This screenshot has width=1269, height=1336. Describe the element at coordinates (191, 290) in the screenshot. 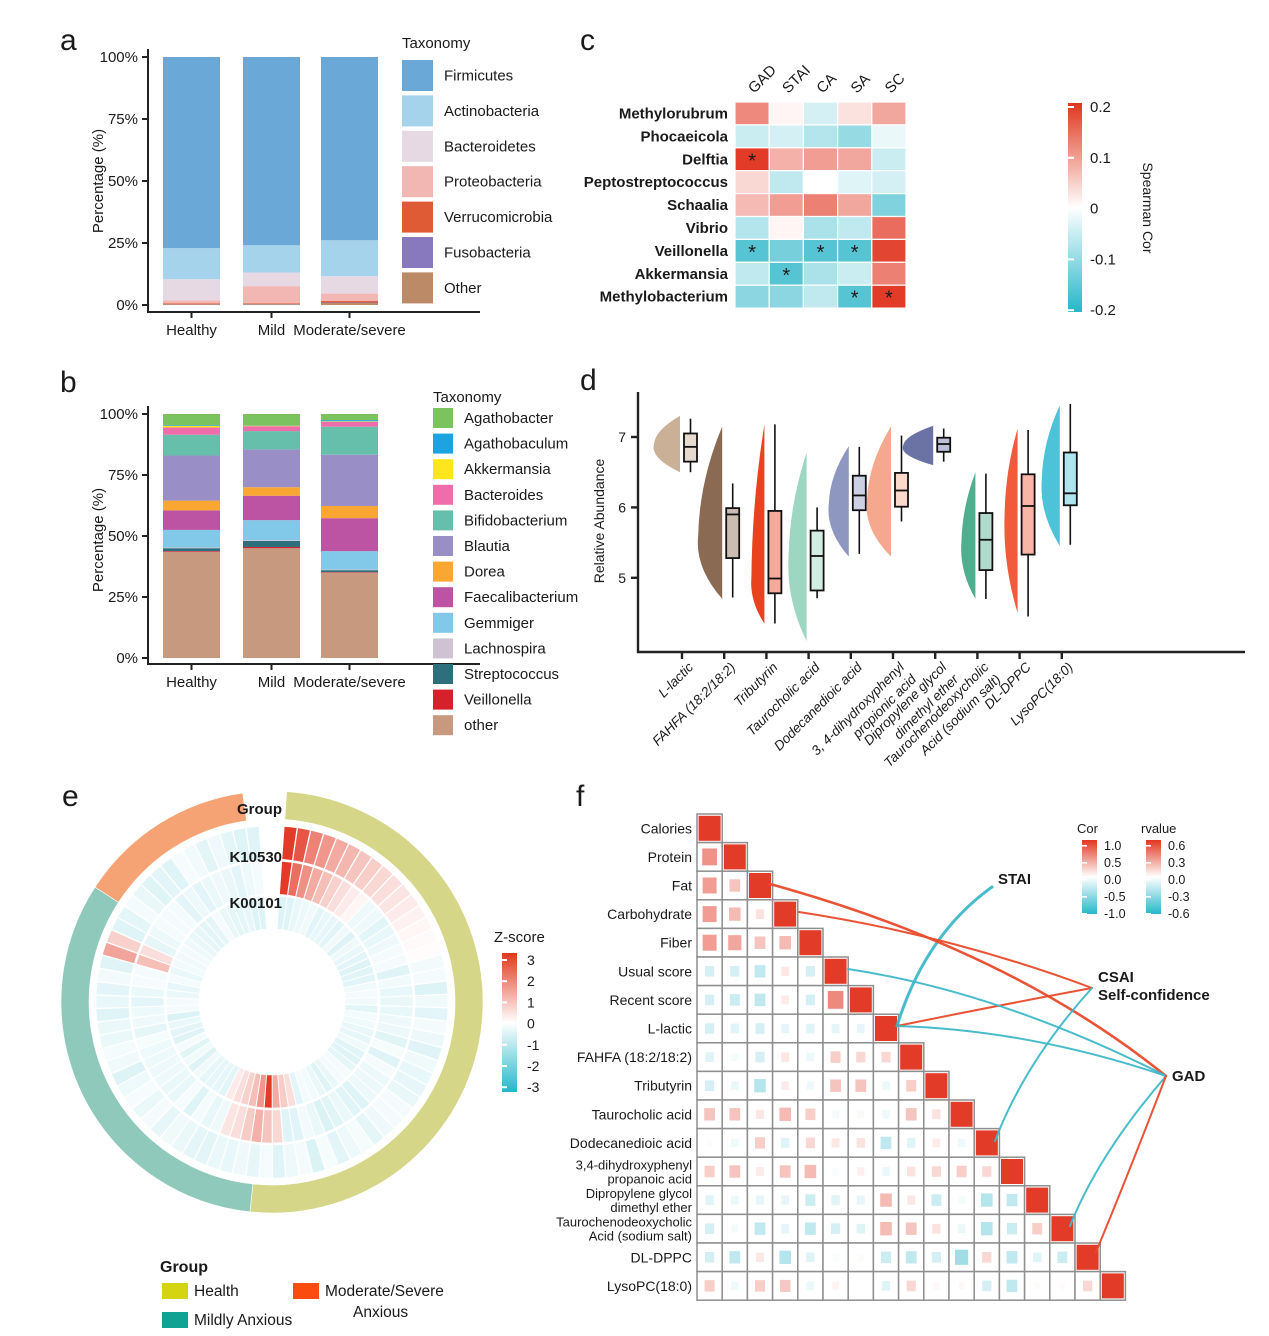

I see `bar-segment-bacteroidetes` at that location.